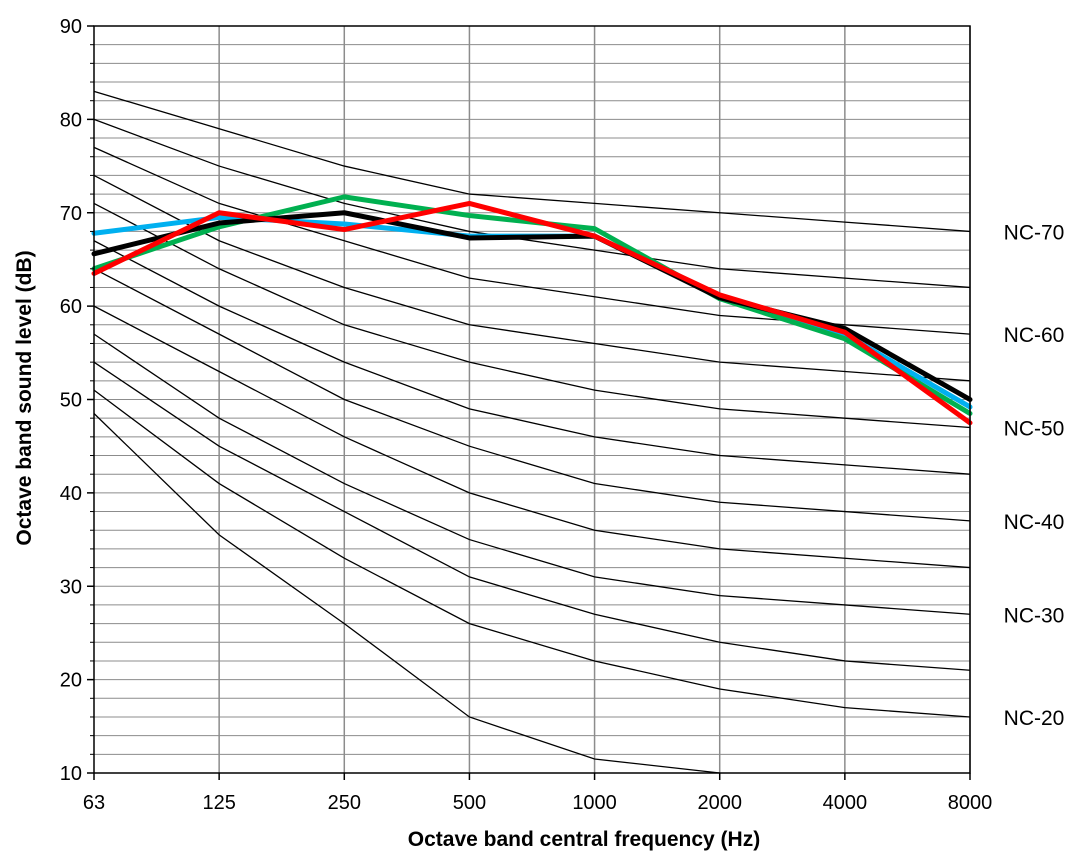  I want to click on x-tick-label: 500, so click(469, 803).